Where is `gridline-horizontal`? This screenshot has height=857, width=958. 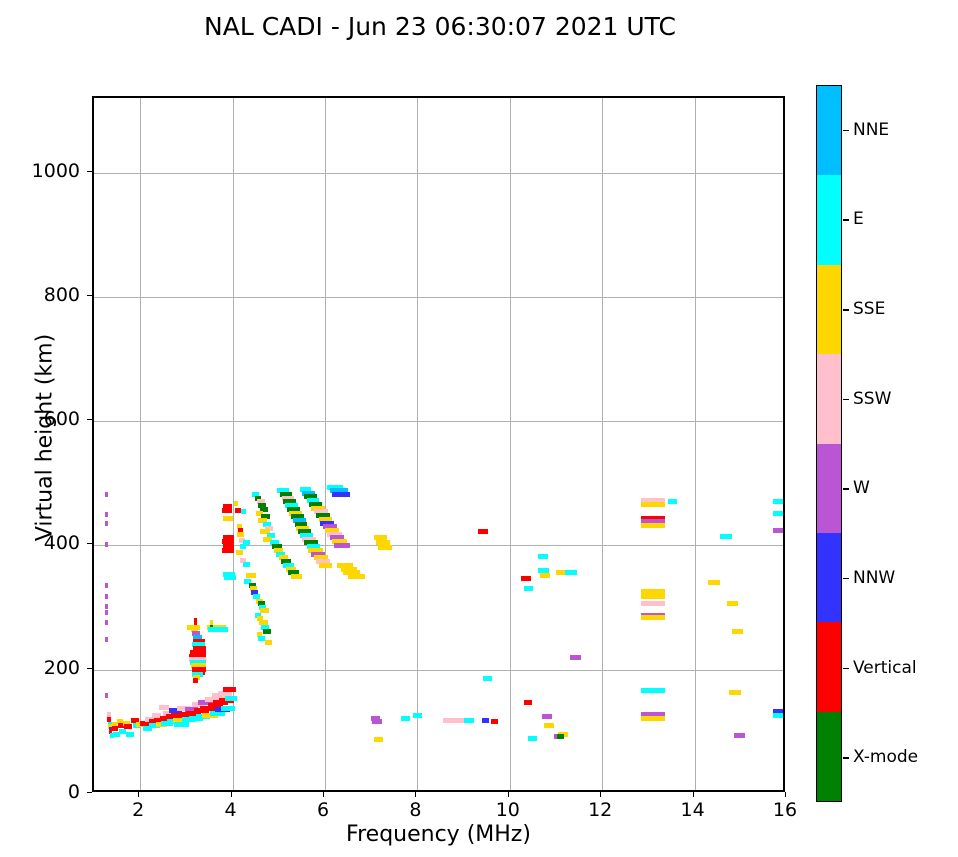 gridline-horizontal is located at coordinates (438, 546).